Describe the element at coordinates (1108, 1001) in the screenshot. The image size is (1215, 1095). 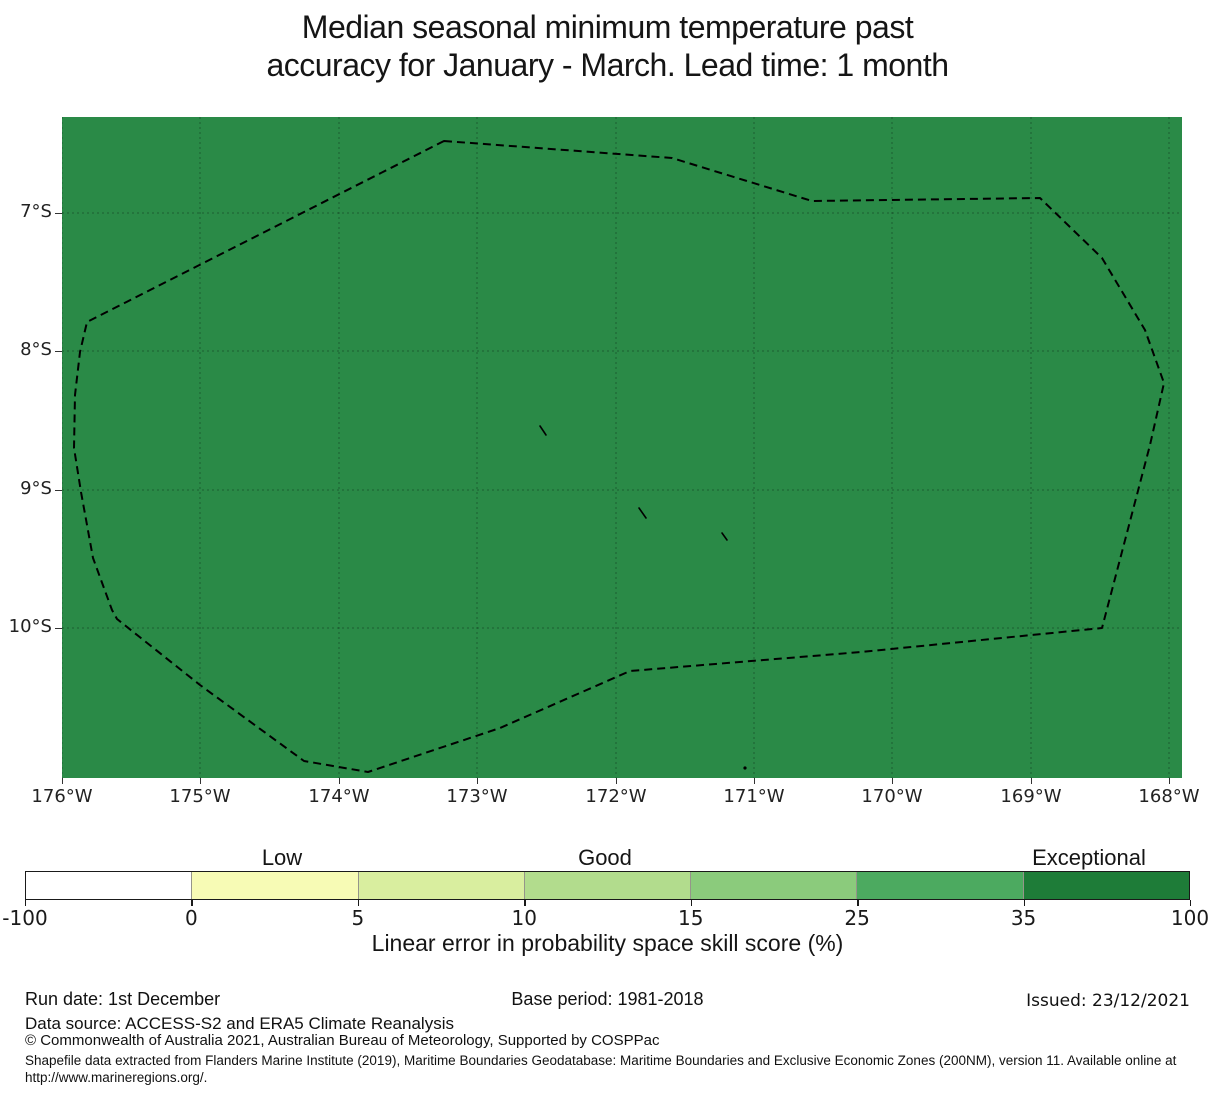
I see `footer-issued-date: Issued: 23/12/2021` at that location.